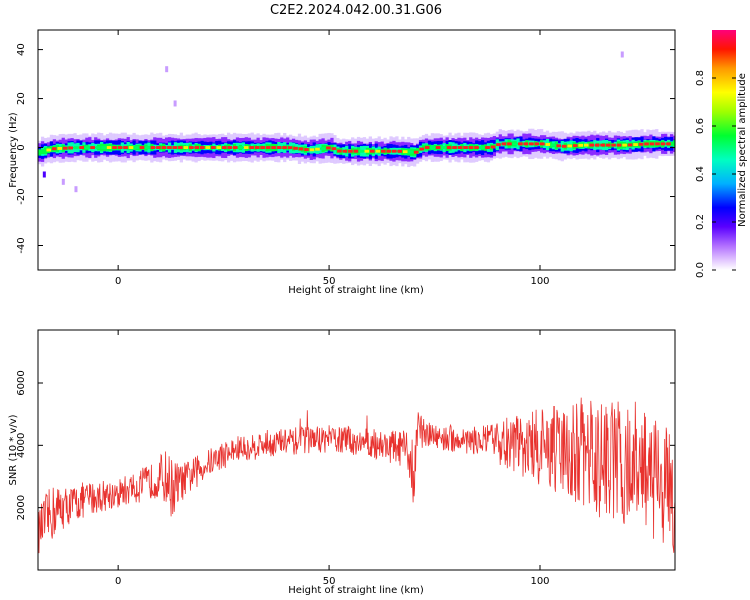 The height and width of the screenshot is (600, 750). I want to click on colorbar-tick-label: 0.8, so click(700, 78).